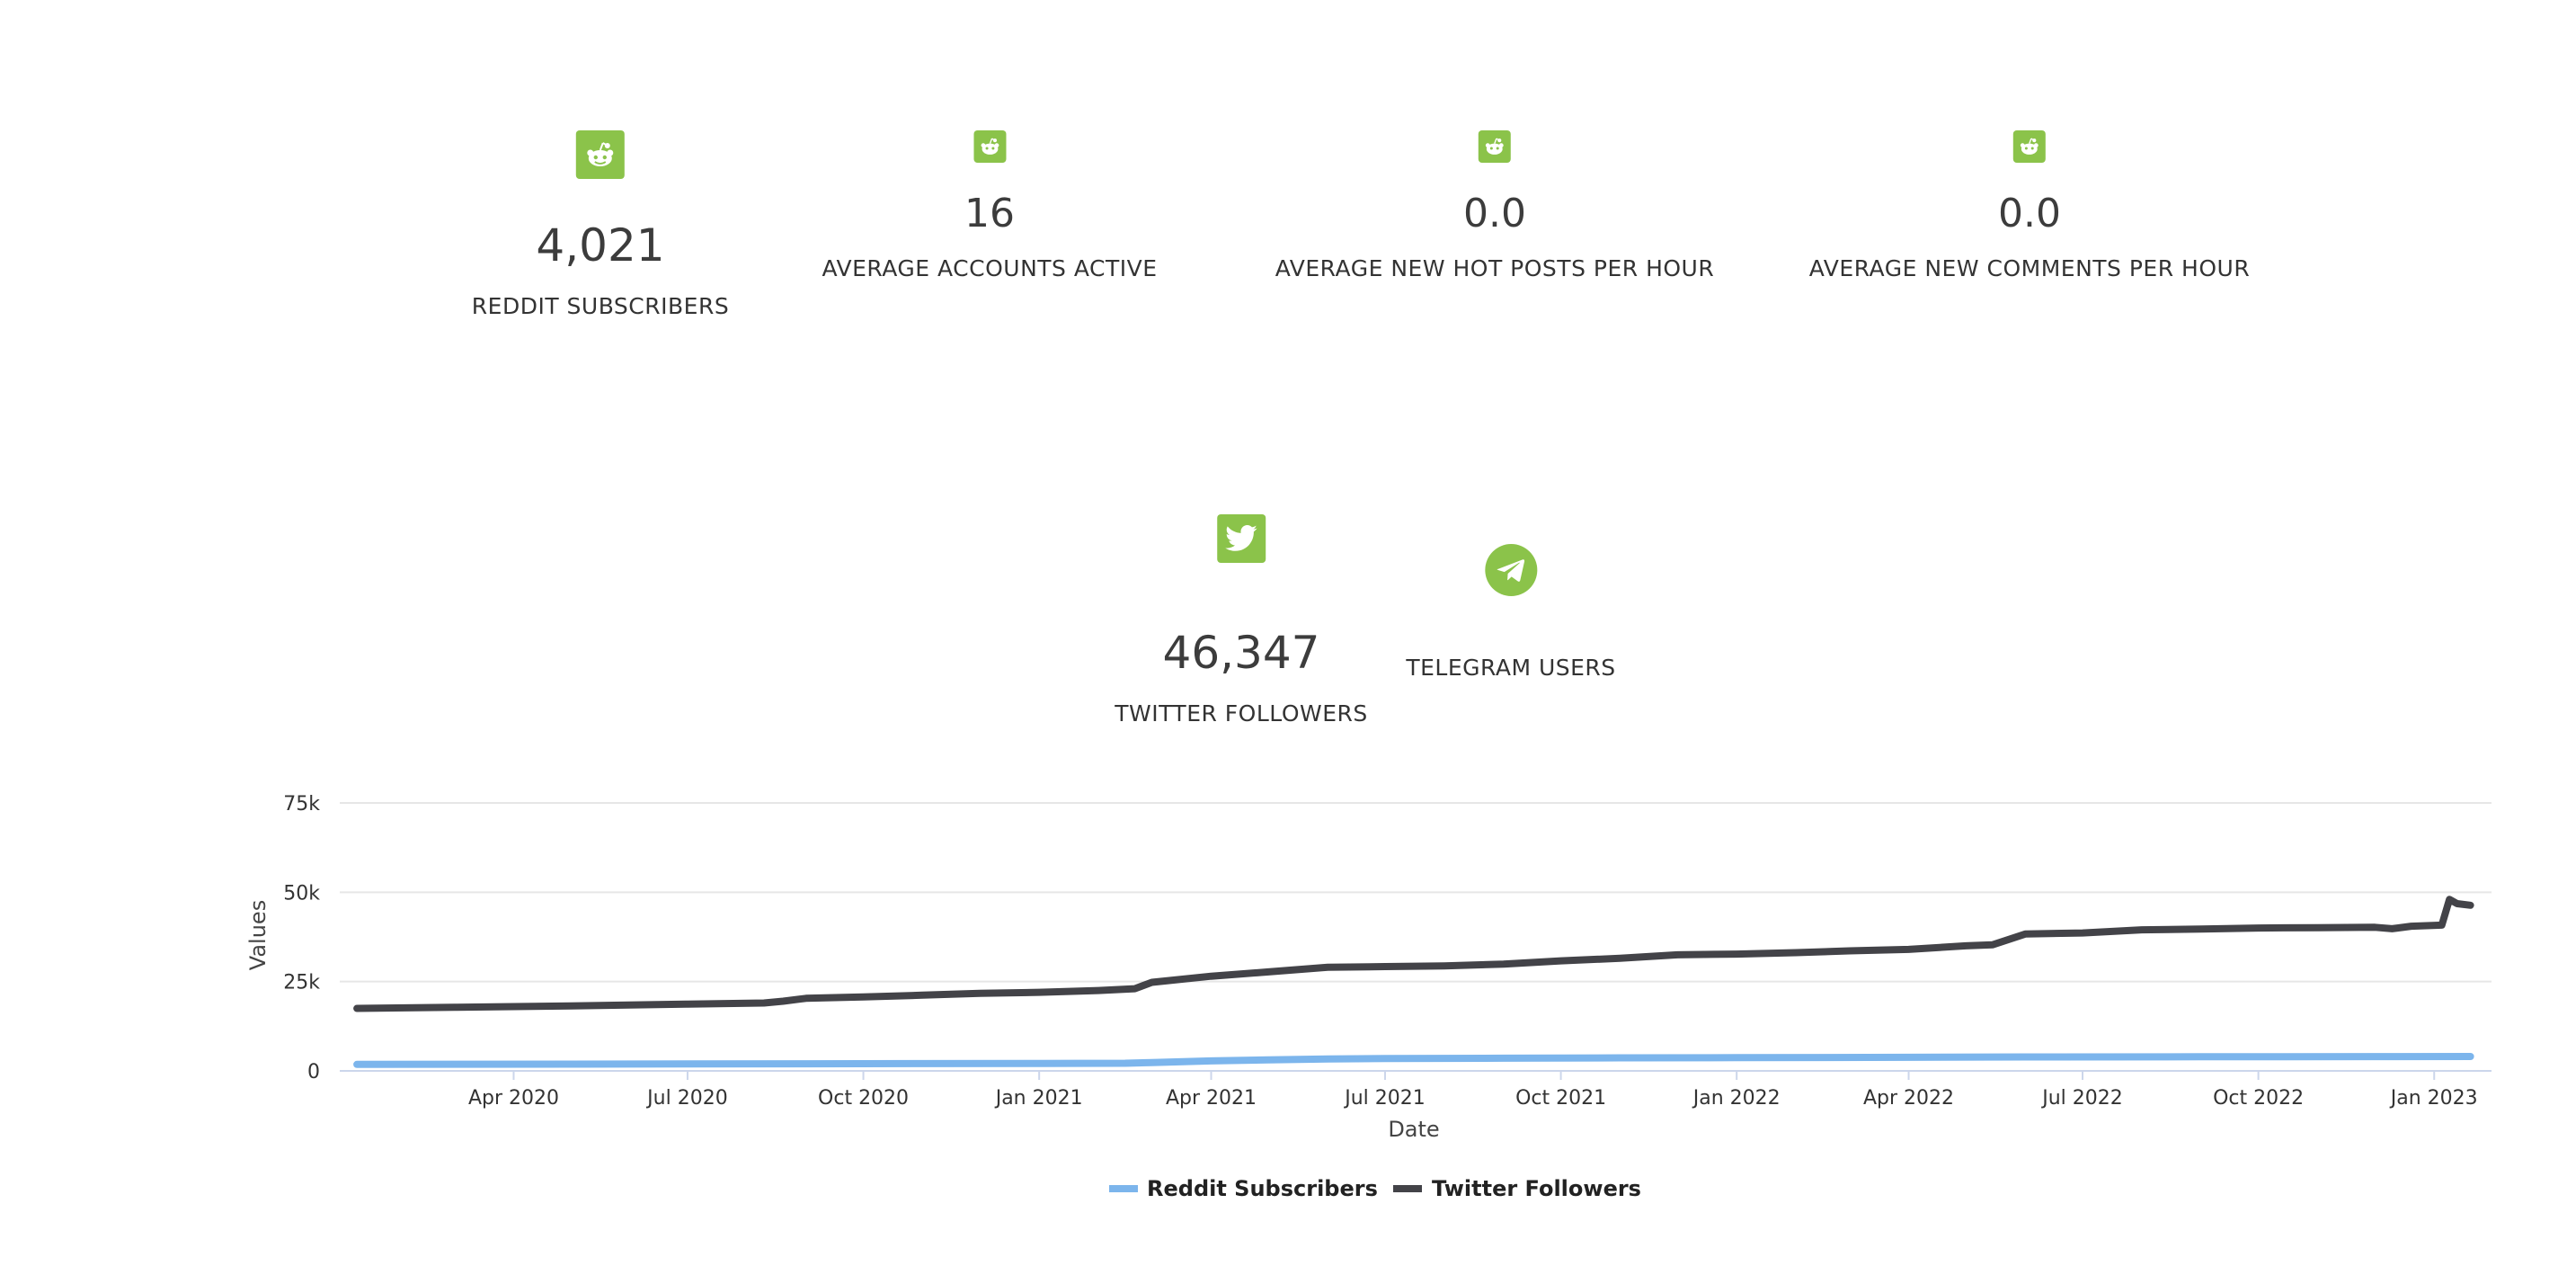 The image size is (2576, 1266). I want to click on series-lines, so click(1413, 982).